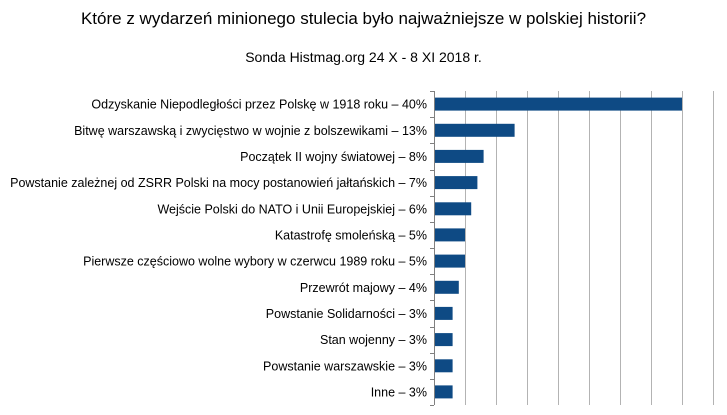 This screenshot has height=415, width=727. I want to click on category-label: Powstanie Solidarności – 3%, so click(346, 314).